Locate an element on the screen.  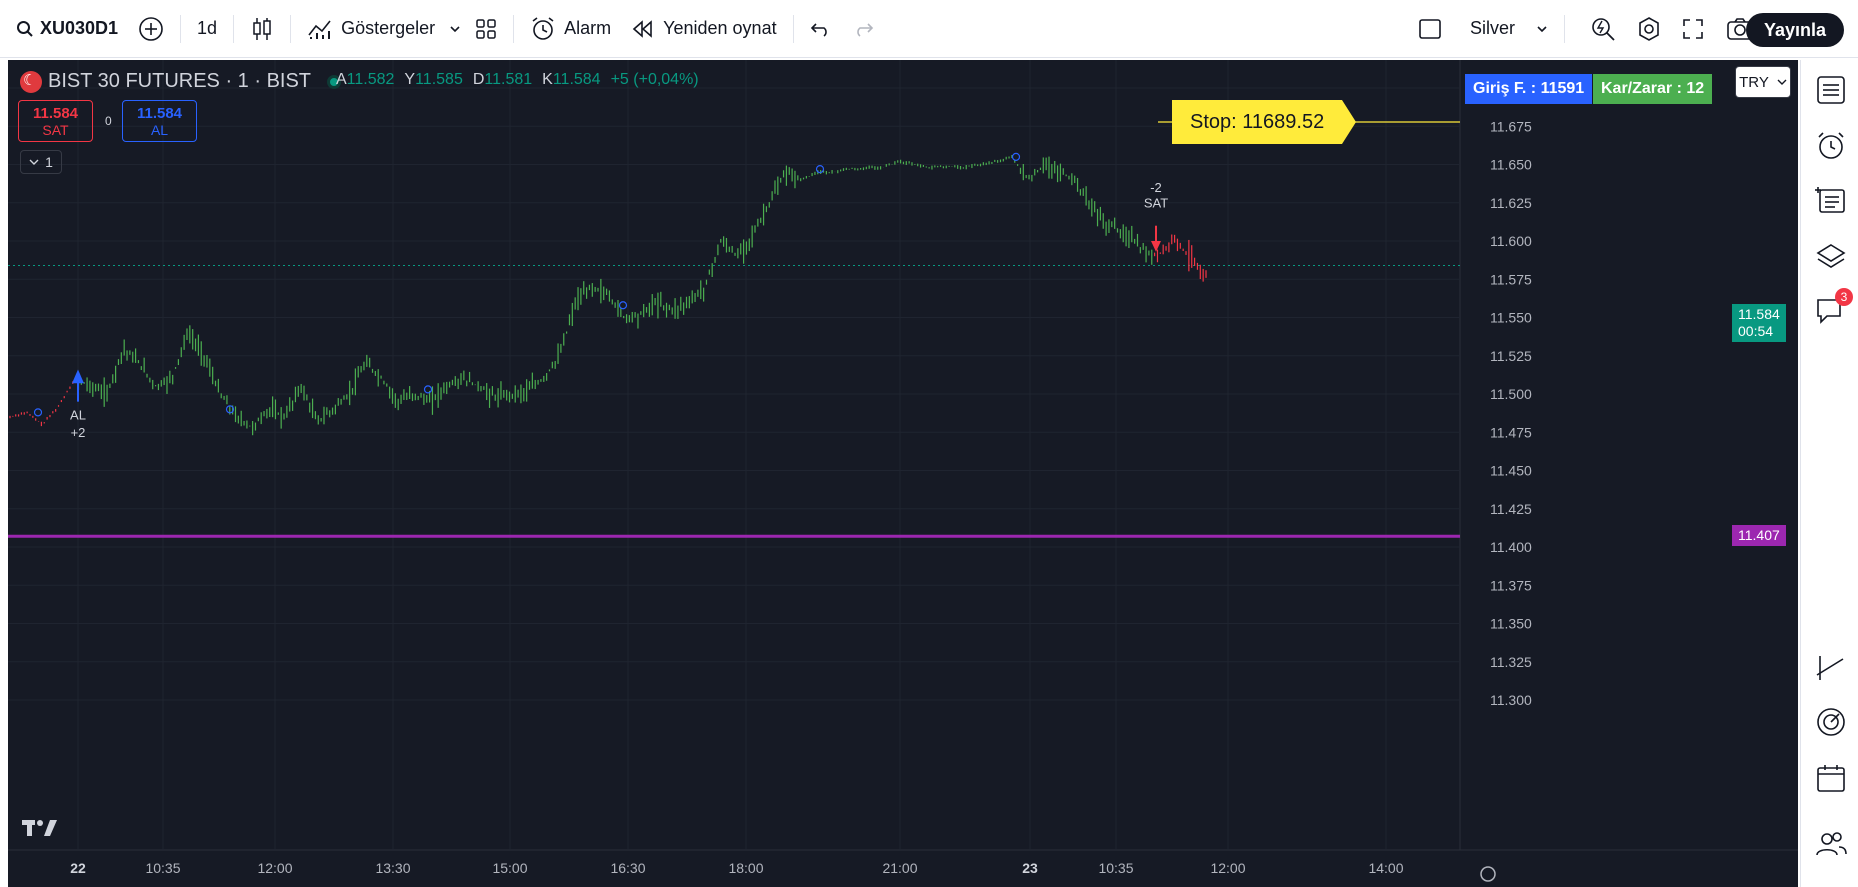
price-tick-label: 11.350 is located at coordinates (1511, 624).